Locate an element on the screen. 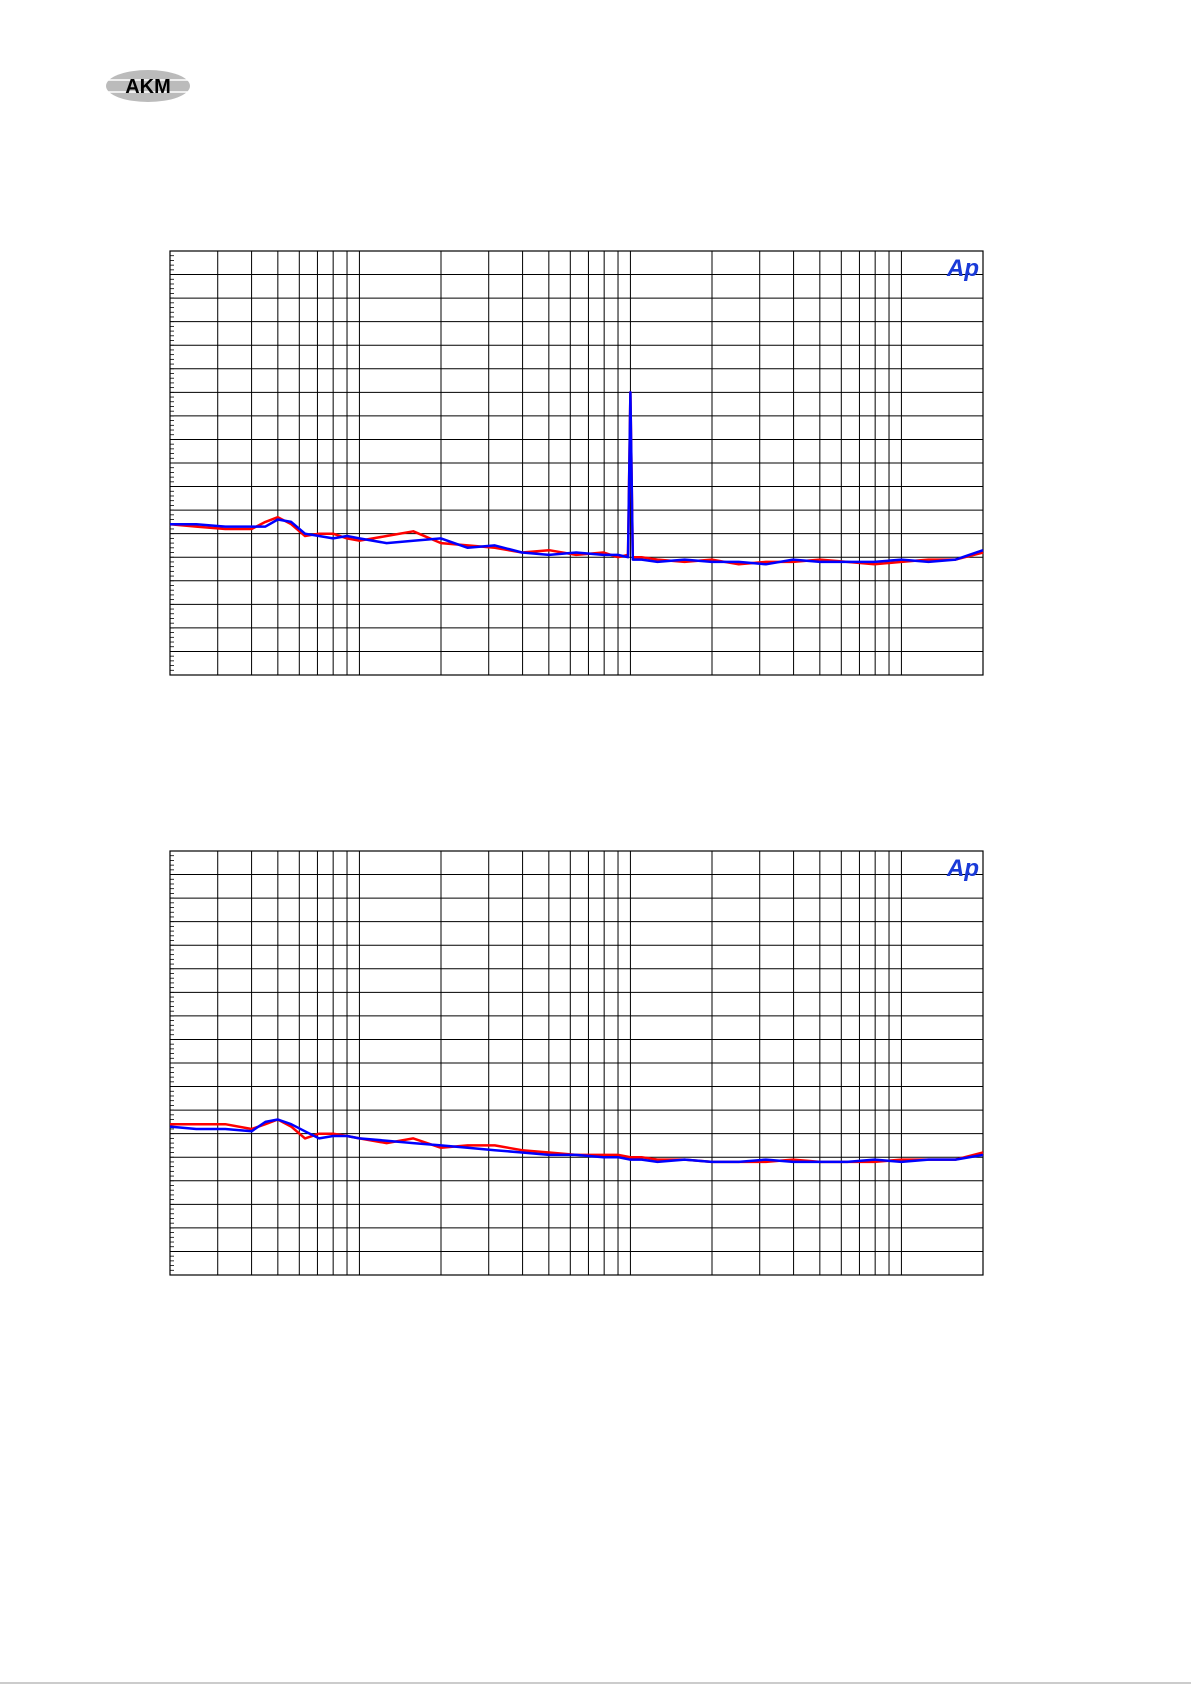 The width and height of the screenshot is (1191, 1685). logo: AKM is located at coordinates (148, 86).